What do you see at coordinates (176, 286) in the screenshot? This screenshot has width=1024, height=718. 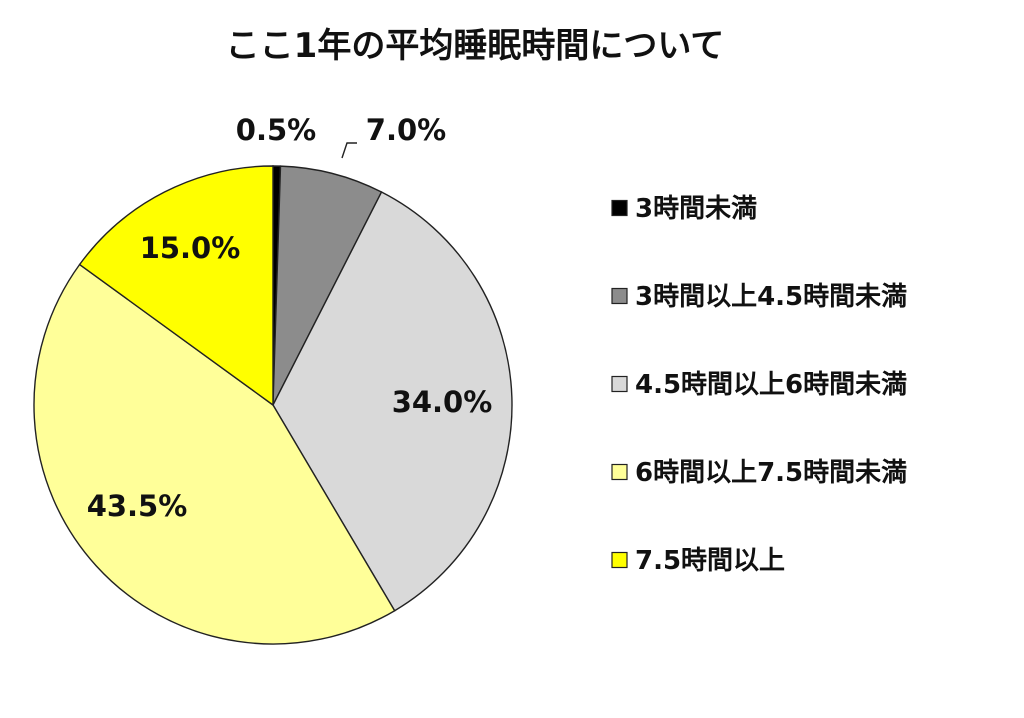 I see `pie-slice-over-7-5h` at bounding box center [176, 286].